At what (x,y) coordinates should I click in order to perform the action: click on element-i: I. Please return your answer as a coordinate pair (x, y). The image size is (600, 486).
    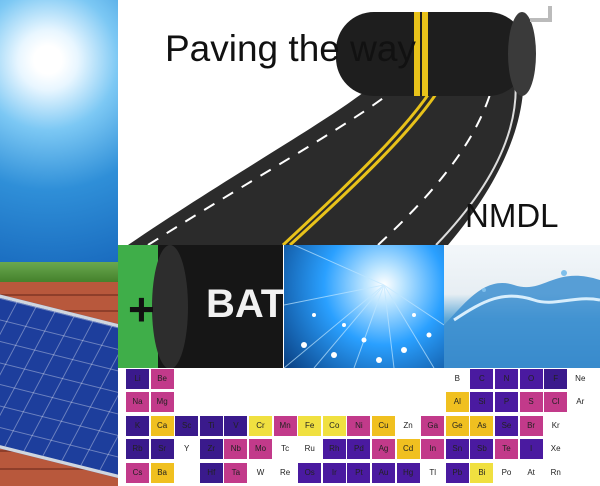
    Looking at the image, I should click on (531, 449).